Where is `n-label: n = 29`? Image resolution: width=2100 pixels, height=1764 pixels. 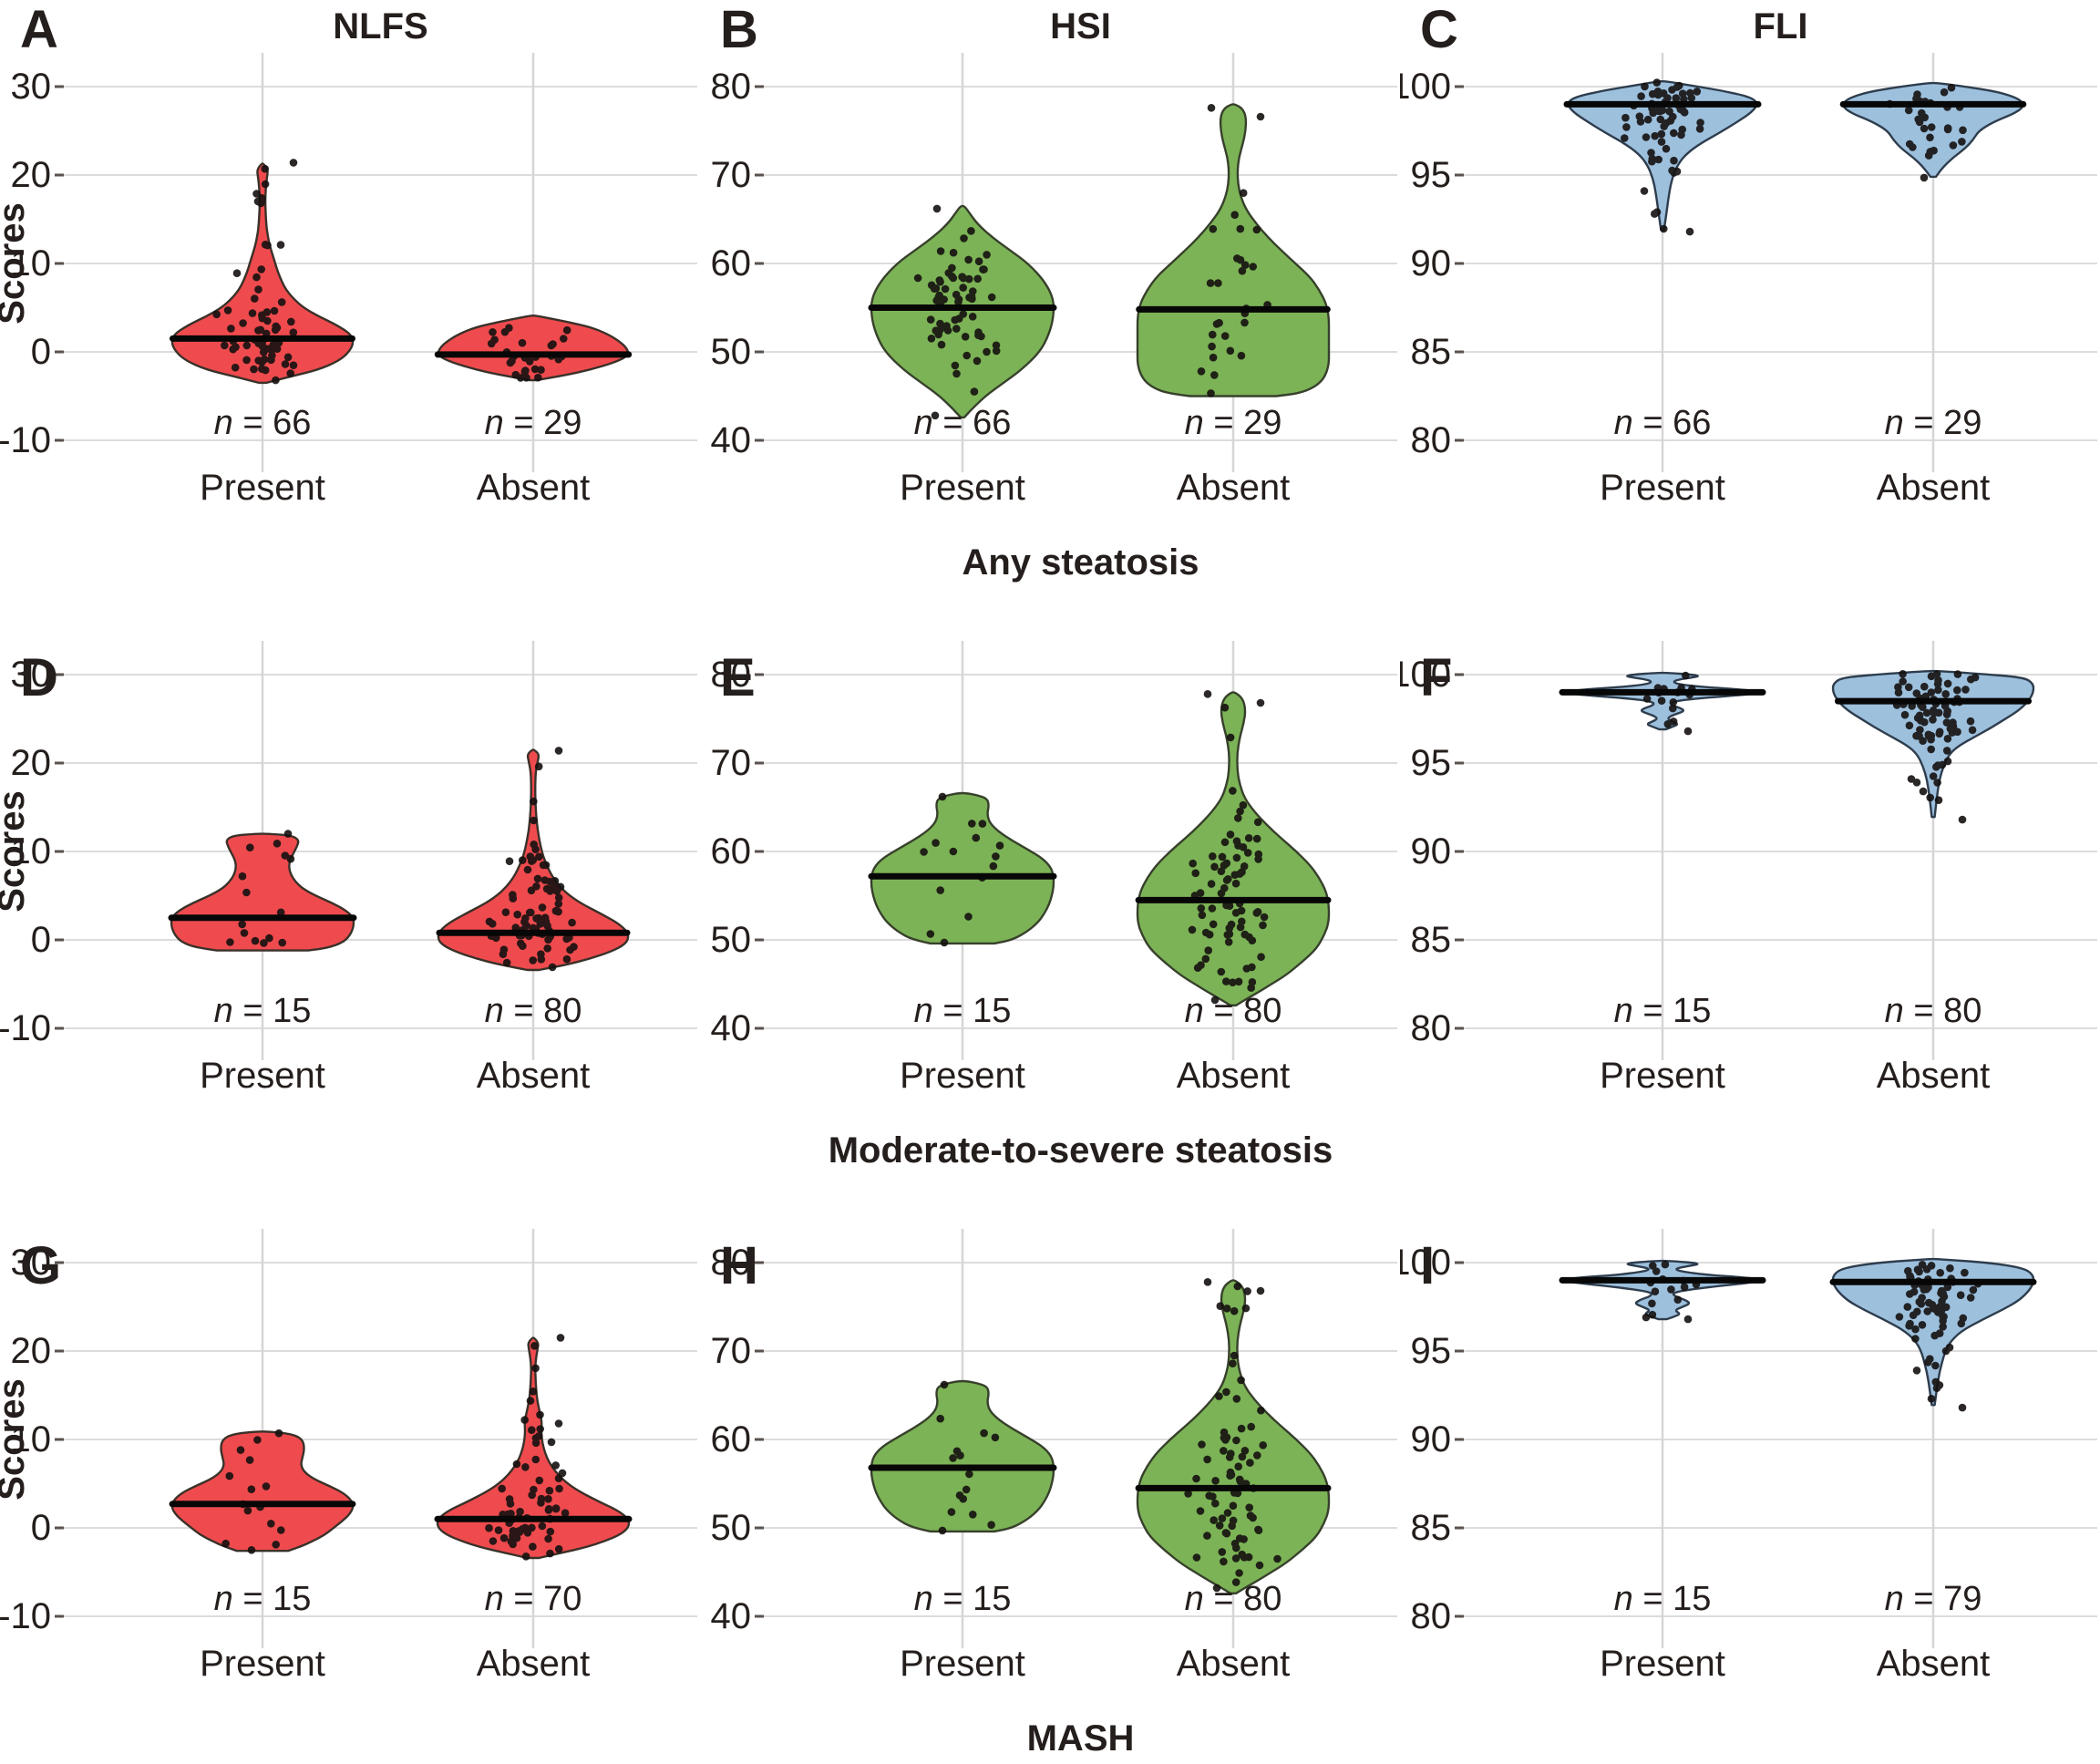
n-label: n = 29 is located at coordinates (533, 423).